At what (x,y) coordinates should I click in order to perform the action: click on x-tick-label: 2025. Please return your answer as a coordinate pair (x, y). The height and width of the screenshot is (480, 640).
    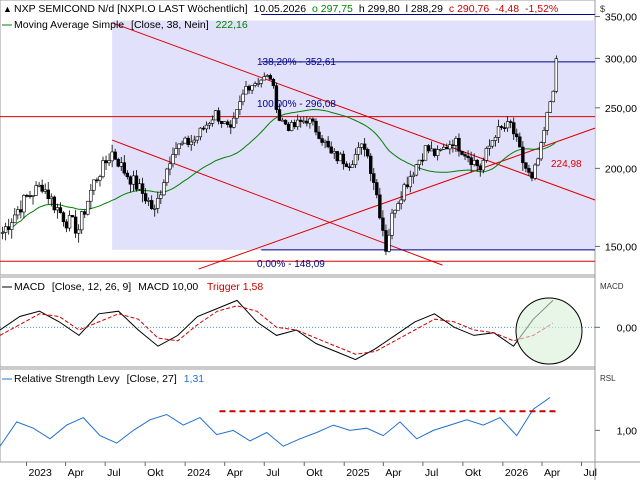
    Looking at the image, I should click on (358, 473).